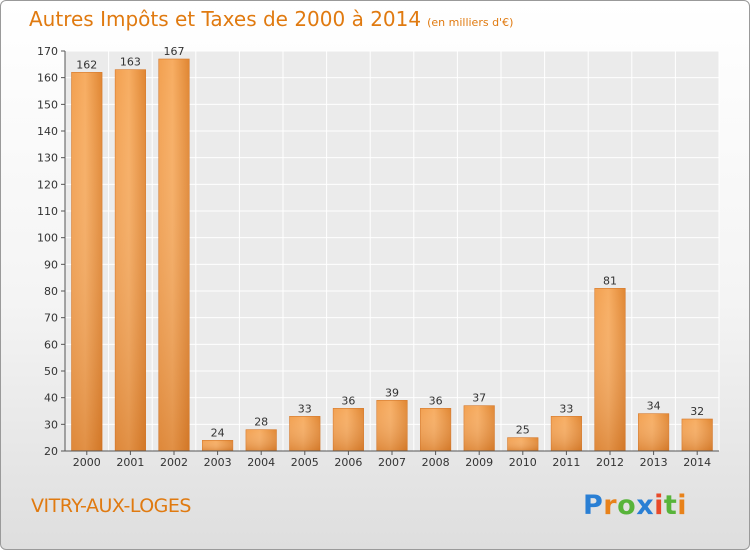 This screenshot has width=750, height=550. Describe the element at coordinates (697, 411) in the screenshot. I see `bar-value-label: 32` at that location.